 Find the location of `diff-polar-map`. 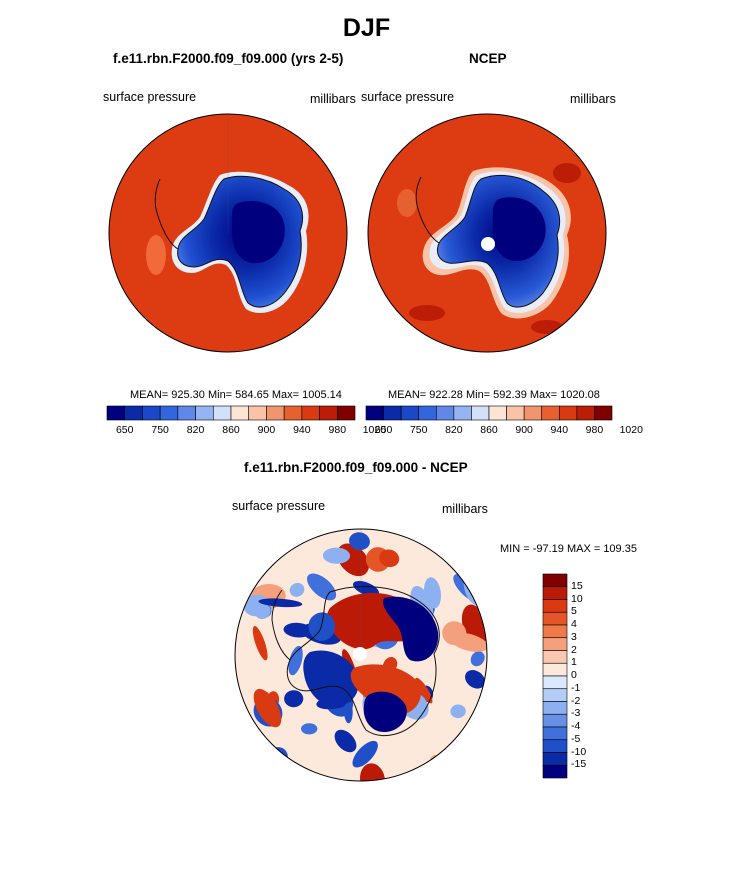

diff-polar-map is located at coordinates (361, 655).